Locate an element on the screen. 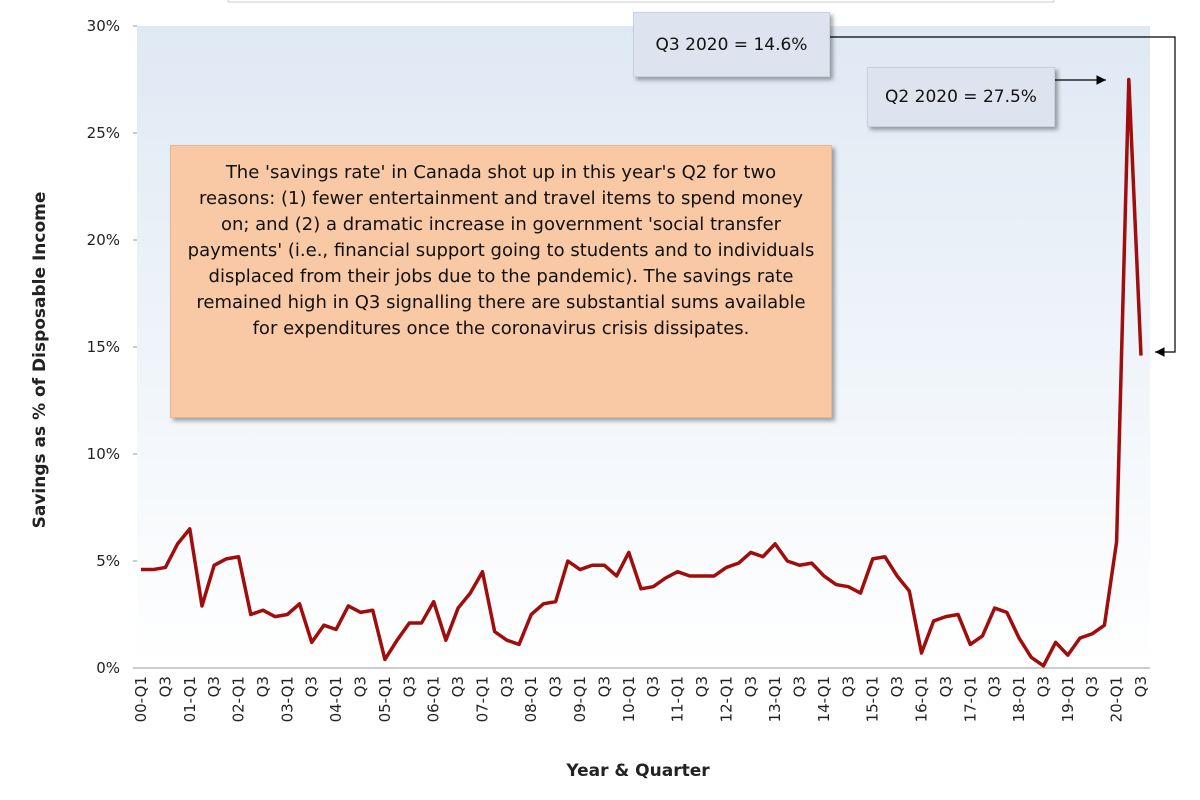 This screenshot has height=800, width=1200. x-tick-label: 02-Q1 is located at coordinates (239, 699).